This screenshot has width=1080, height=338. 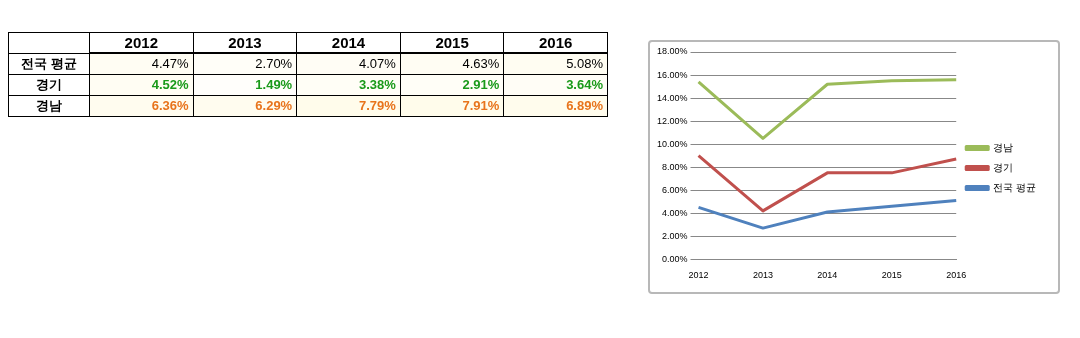 What do you see at coordinates (452, 84) in the screenshot?
I see `data-label: 2.91%` at bounding box center [452, 84].